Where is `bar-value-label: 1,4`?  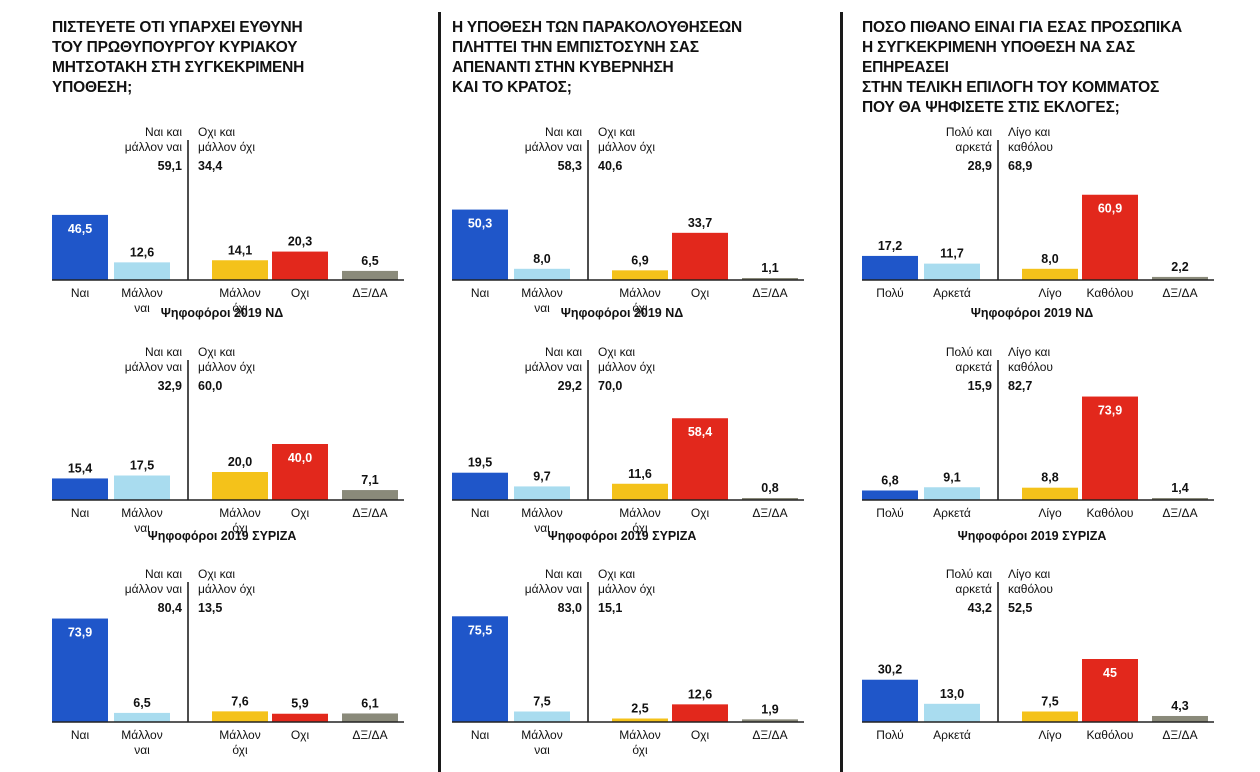 bar-value-label: 1,4 is located at coordinates (1179, 488).